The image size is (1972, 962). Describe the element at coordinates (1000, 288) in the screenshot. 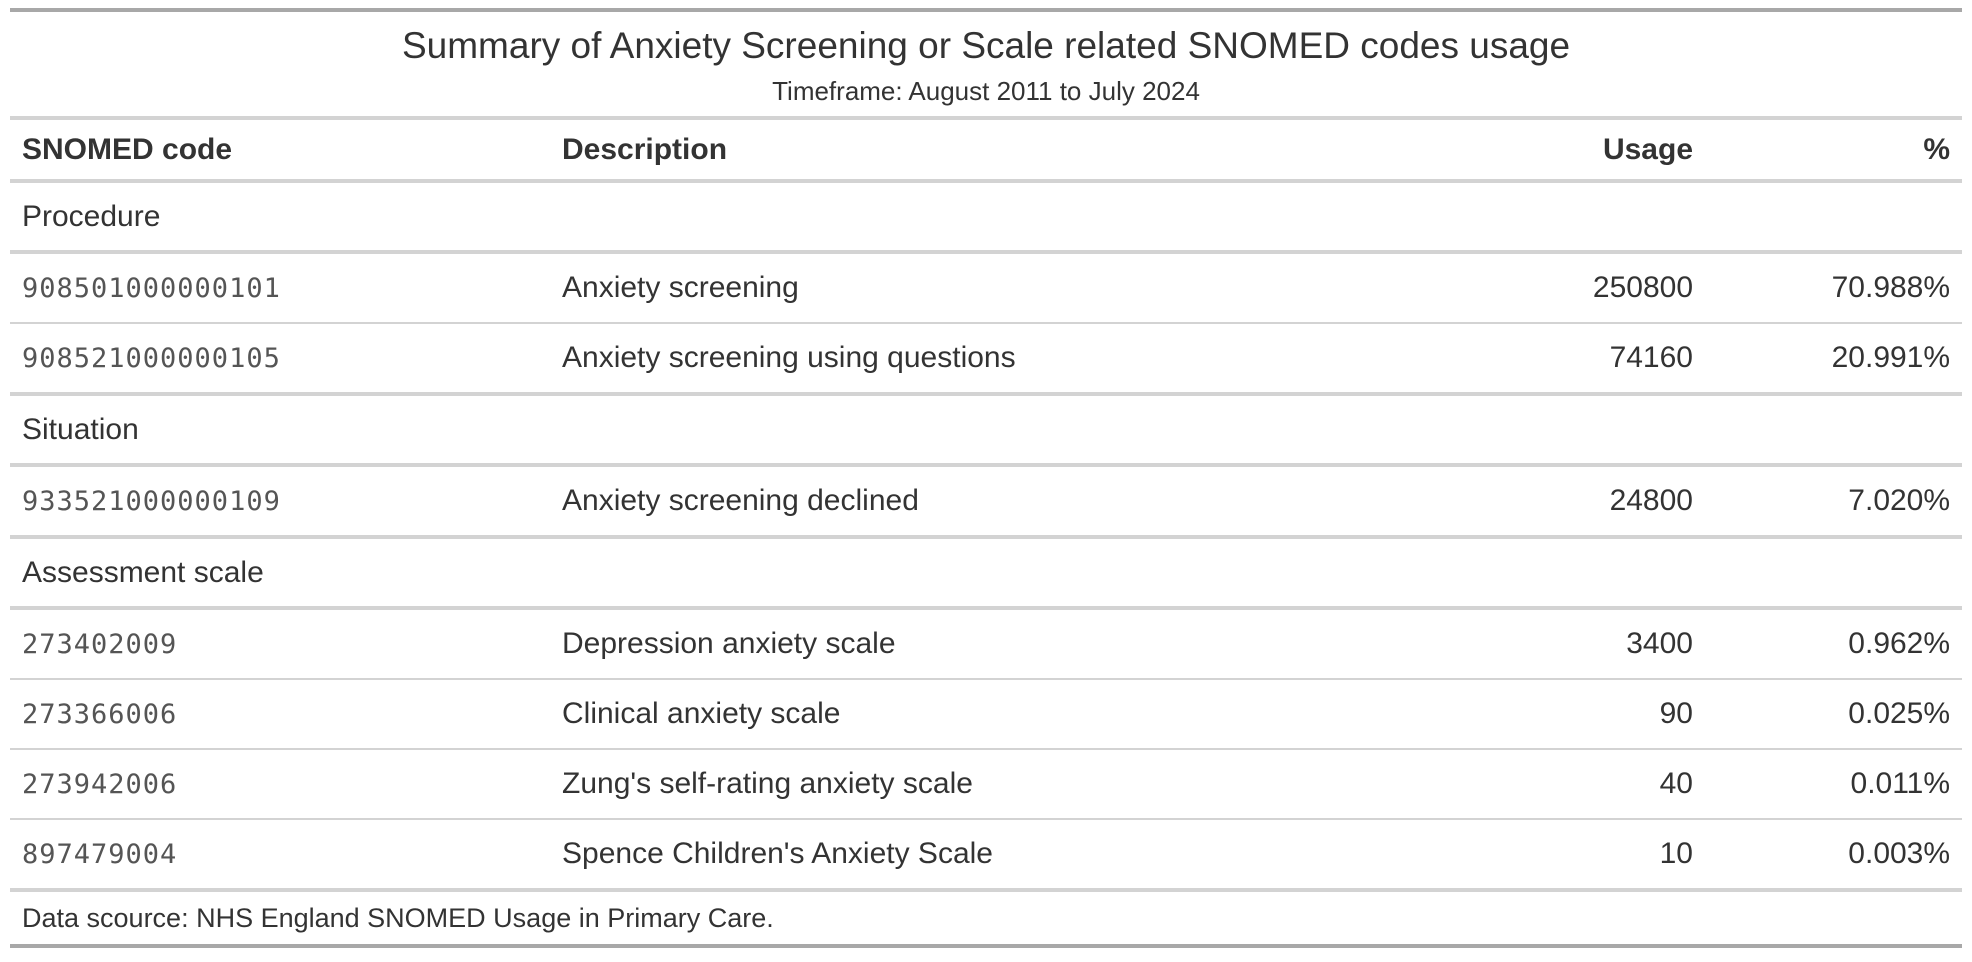

I see `description-cell: Anxiety screening` at that location.